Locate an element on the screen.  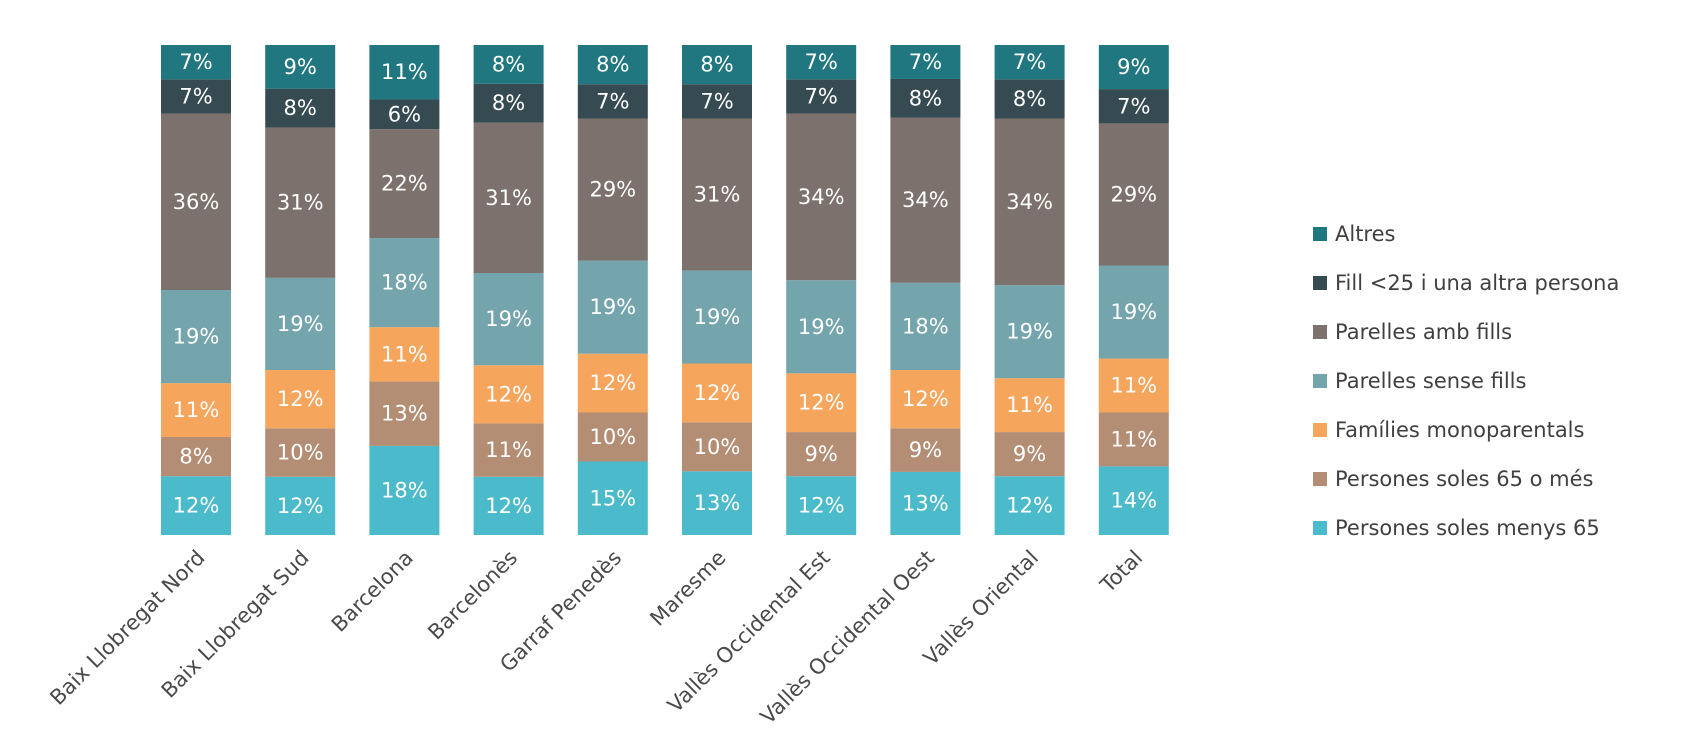
segment-valles-occidental-oest-families-monoparentals is located at coordinates (925, 399).